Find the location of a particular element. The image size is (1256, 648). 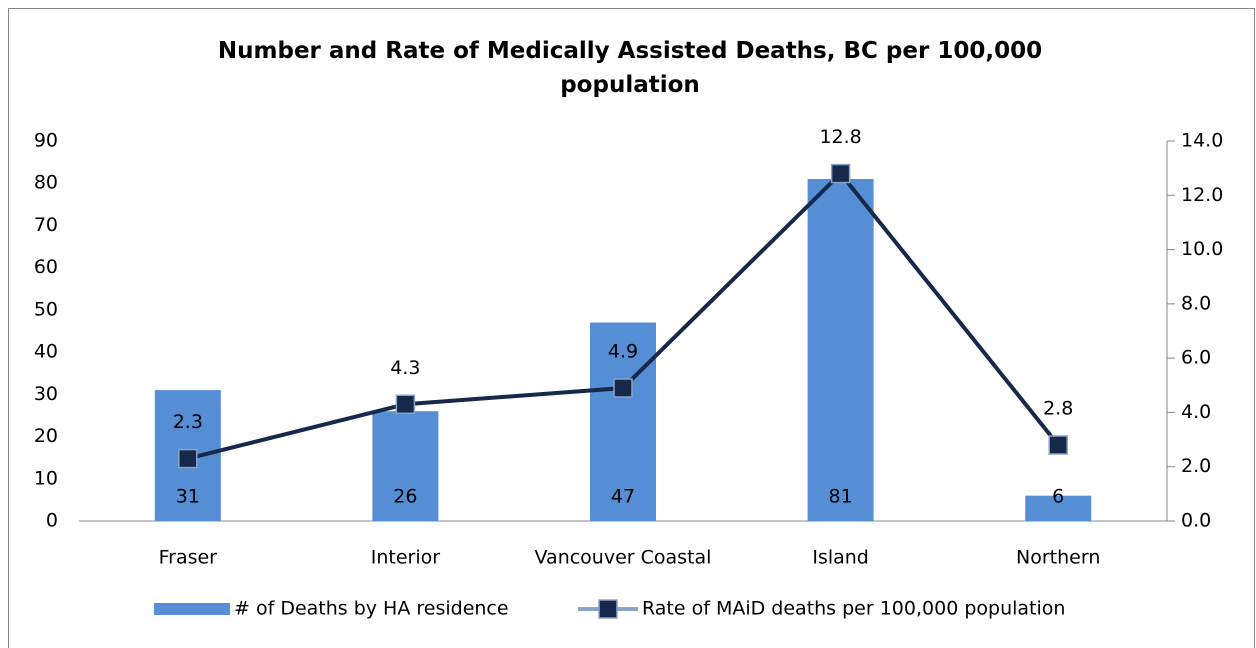

y-tick-label: 90 is located at coordinates (46, 141).